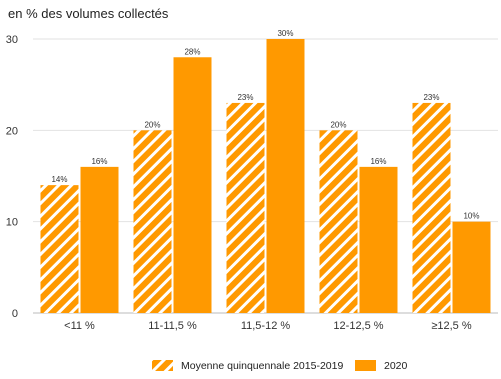  I want to click on legend-label-moyenne: Moyenne quinquennale 2015-2019, so click(262, 366).